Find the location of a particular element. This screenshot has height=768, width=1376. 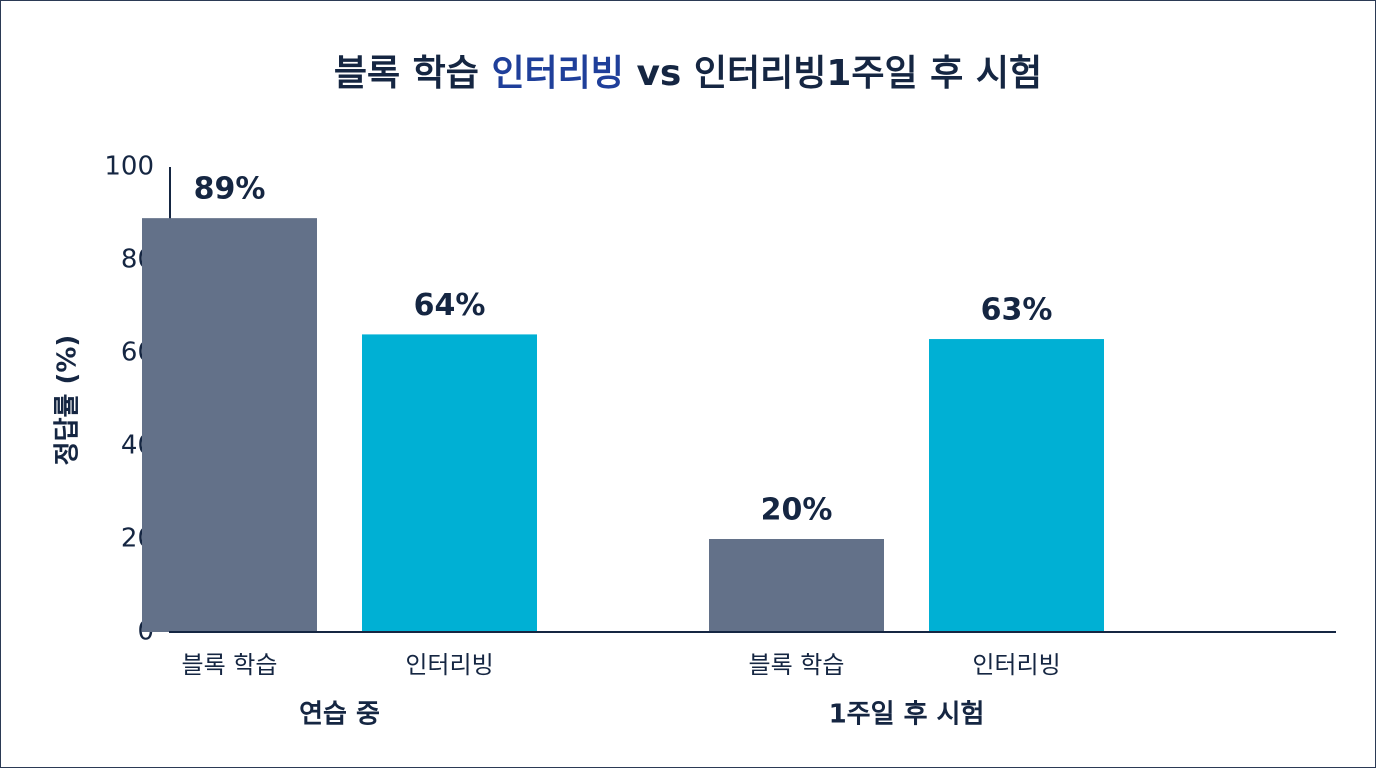

value-label: 89% is located at coordinates (230, 189).